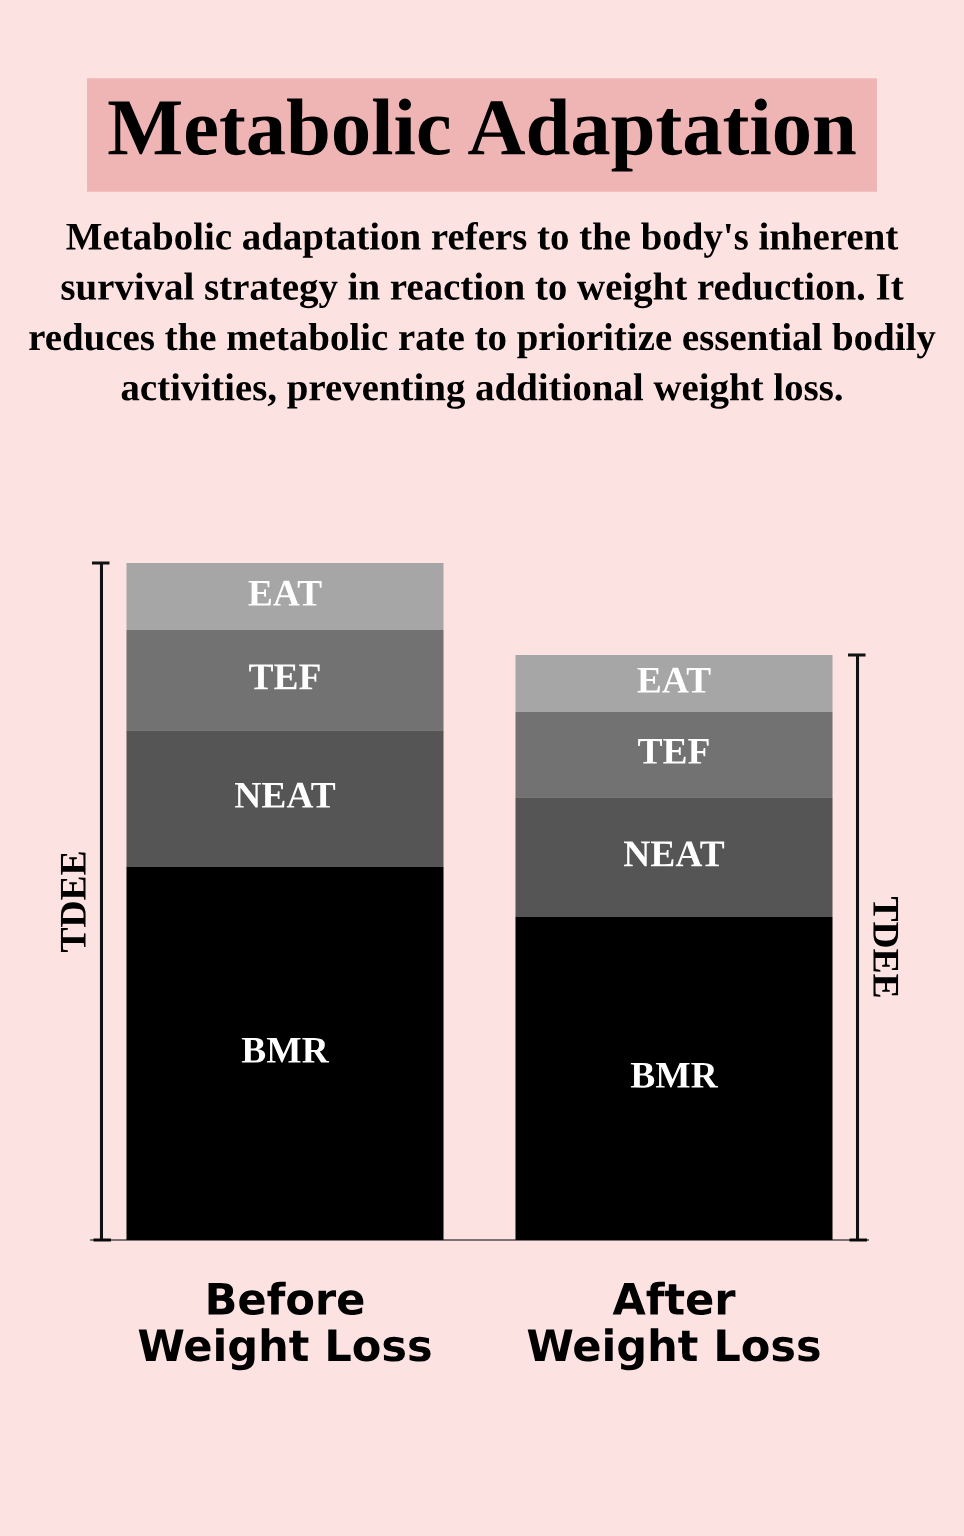 This screenshot has width=964, height=1536. What do you see at coordinates (482, 135) in the screenshot?
I see `chart-title: Metabolic Adaptation` at bounding box center [482, 135].